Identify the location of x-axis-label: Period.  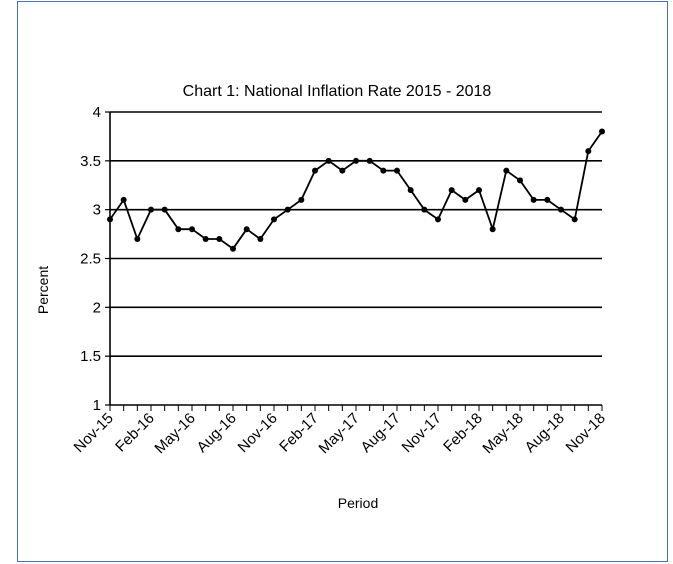
(358, 503).